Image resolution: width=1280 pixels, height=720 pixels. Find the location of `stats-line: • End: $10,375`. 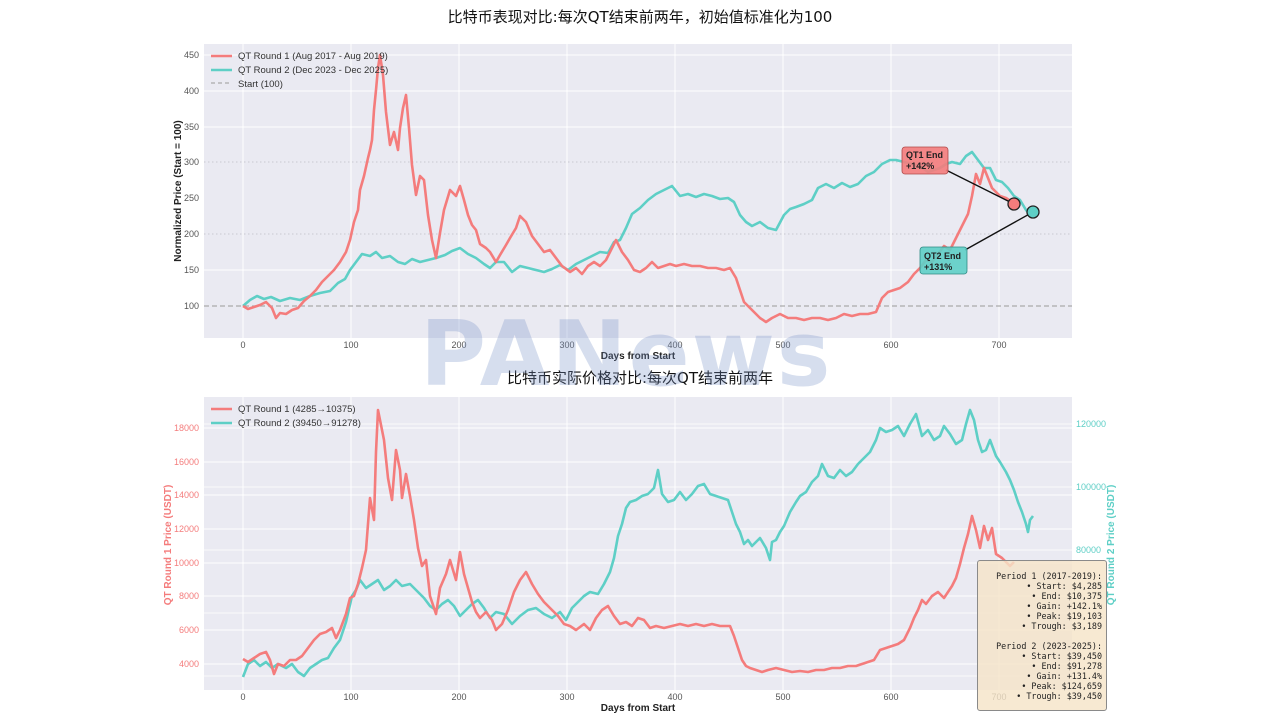

stats-line: • End: $10,375 is located at coordinates (1066, 596).